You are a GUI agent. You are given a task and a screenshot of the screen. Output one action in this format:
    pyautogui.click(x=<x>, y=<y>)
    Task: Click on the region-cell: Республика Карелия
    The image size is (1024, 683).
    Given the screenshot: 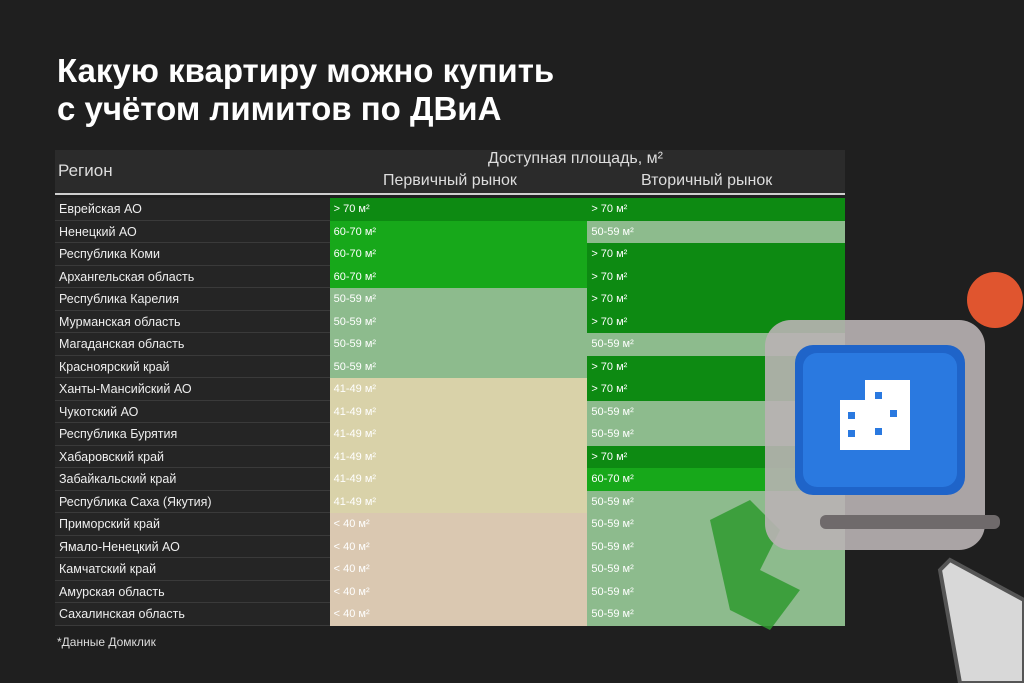 What is the action you would take?
    pyautogui.click(x=192, y=299)
    